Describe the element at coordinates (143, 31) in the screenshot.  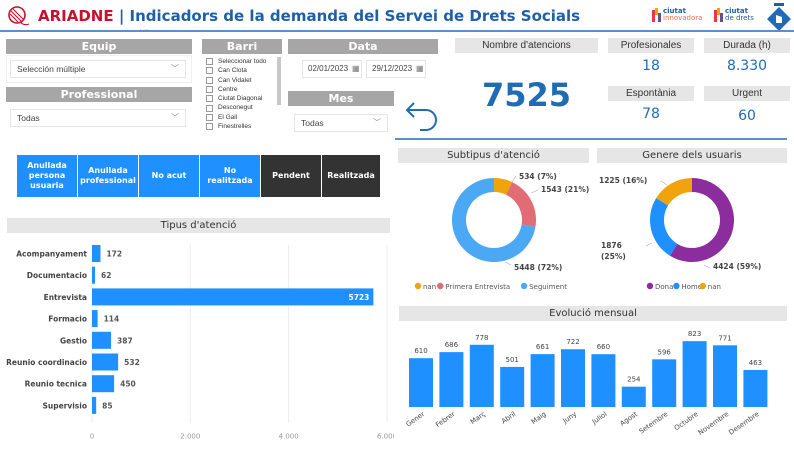
I see `header-tool-marks: ⊥ ▭` at that location.